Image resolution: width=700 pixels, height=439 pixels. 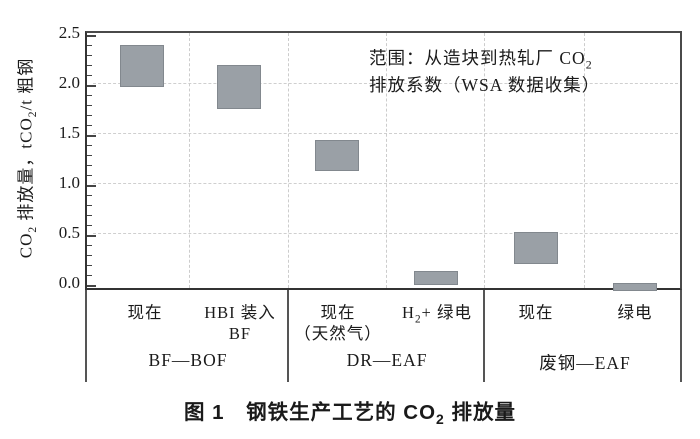 What do you see at coordinates (240, 323) in the screenshot?
I see `x-tick-label: HBI 装入 BF` at bounding box center [240, 323].